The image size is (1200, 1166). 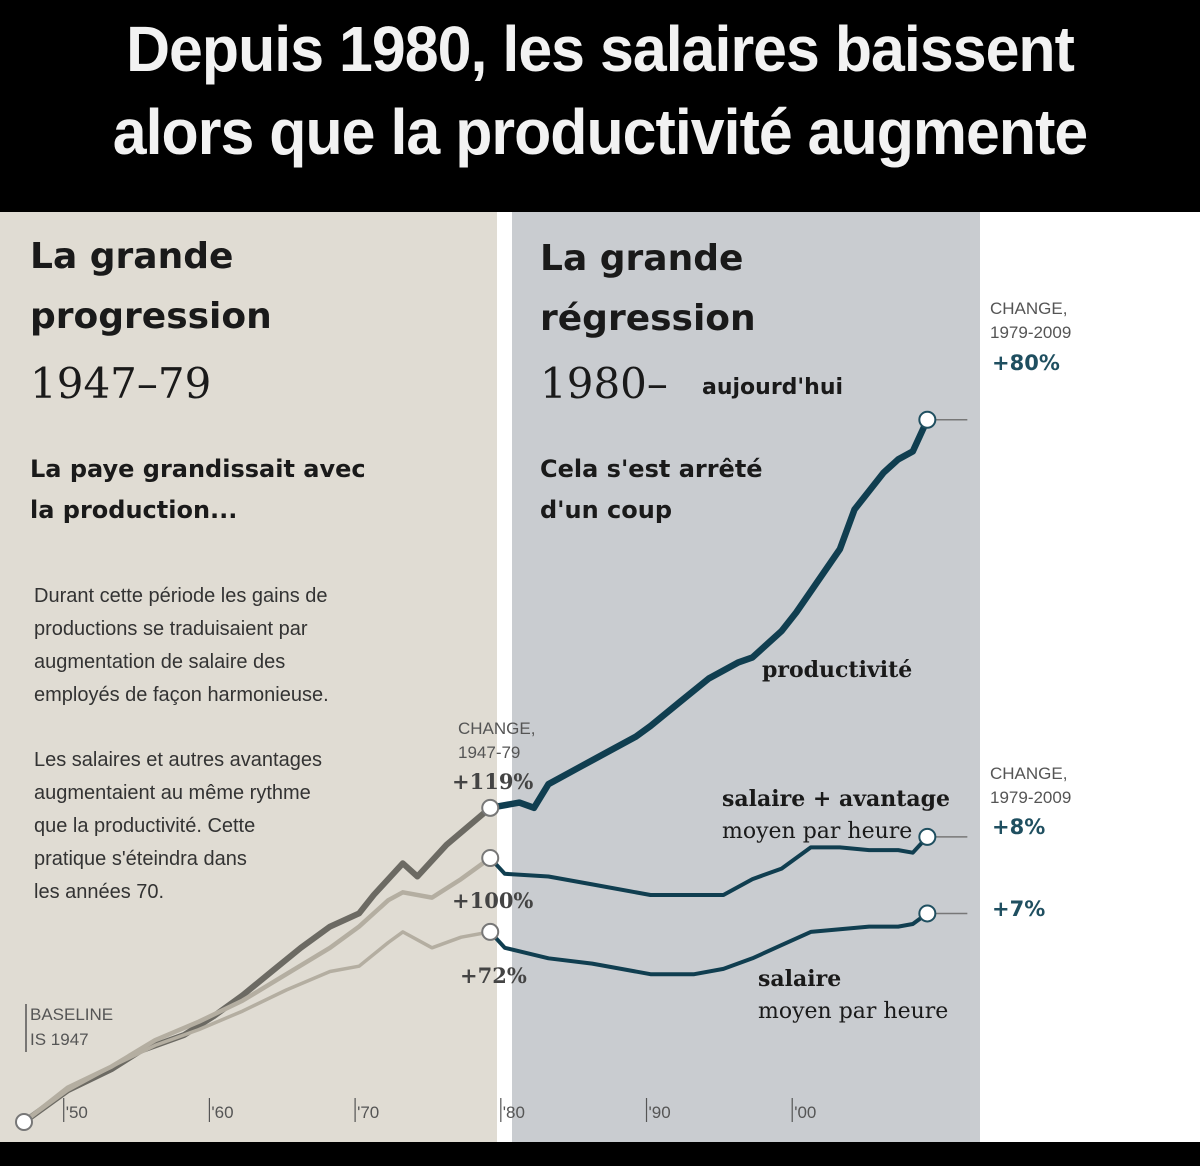 What do you see at coordinates (59, 1039) in the screenshot?
I see `baseline-label-line-2: IS 1947` at bounding box center [59, 1039].